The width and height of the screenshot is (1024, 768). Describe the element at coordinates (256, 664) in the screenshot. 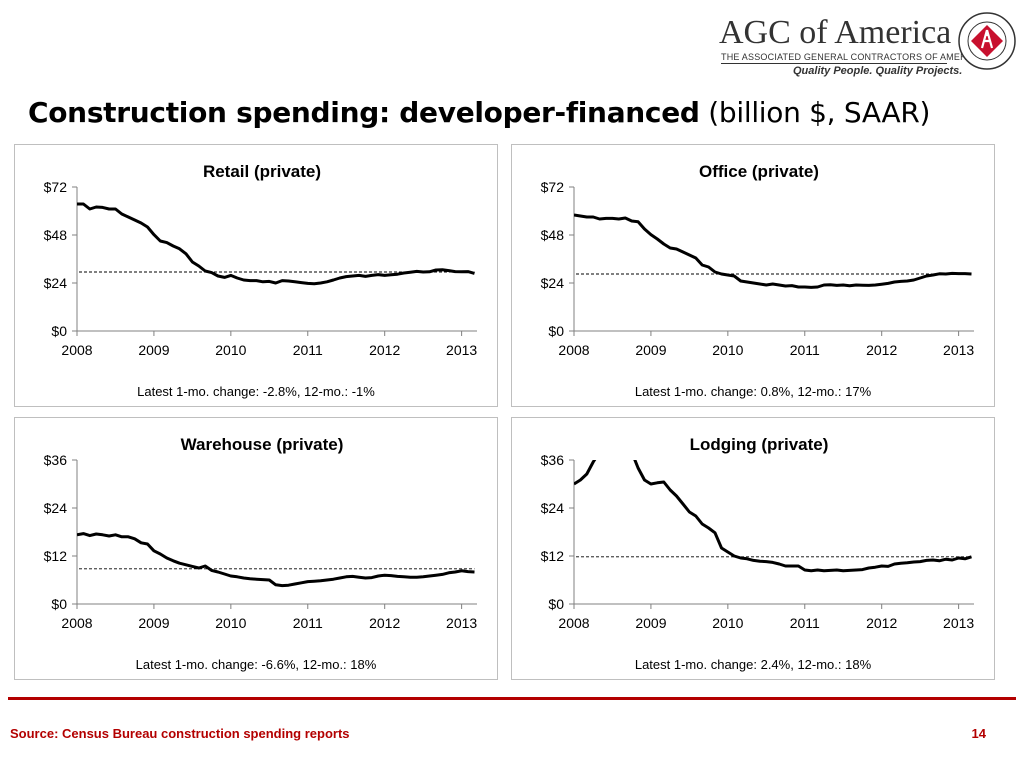

I see `chart-note-warehouse: Latest 1-mo. change: -6.6%, 12-mo.: 18%` at that location.